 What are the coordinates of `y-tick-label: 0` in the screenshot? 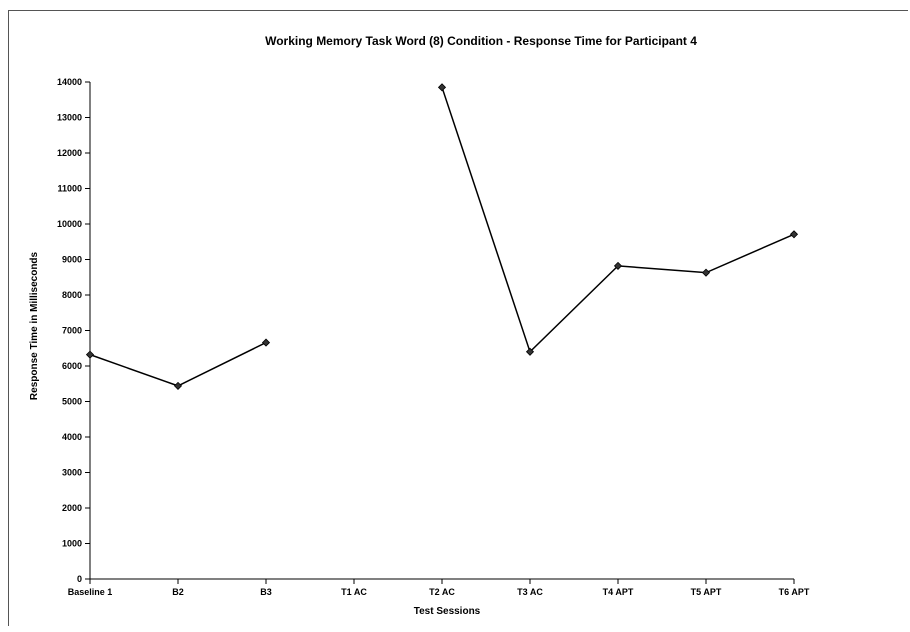 It's located at (79, 579).